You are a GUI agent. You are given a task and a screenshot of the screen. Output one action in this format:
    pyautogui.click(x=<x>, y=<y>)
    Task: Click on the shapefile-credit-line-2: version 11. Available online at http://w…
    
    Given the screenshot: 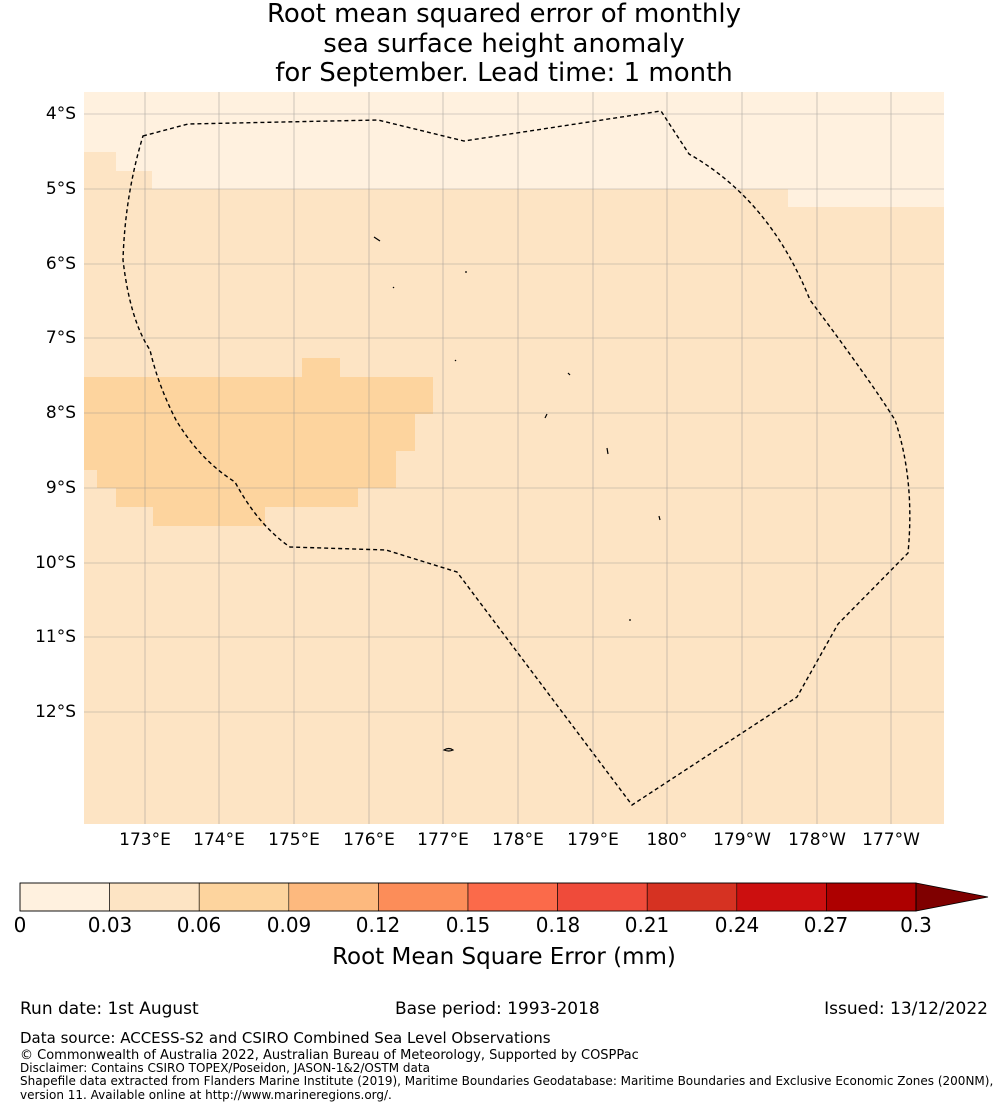 What is the action you would take?
    pyautogui.click(x=206, y=1095)
    